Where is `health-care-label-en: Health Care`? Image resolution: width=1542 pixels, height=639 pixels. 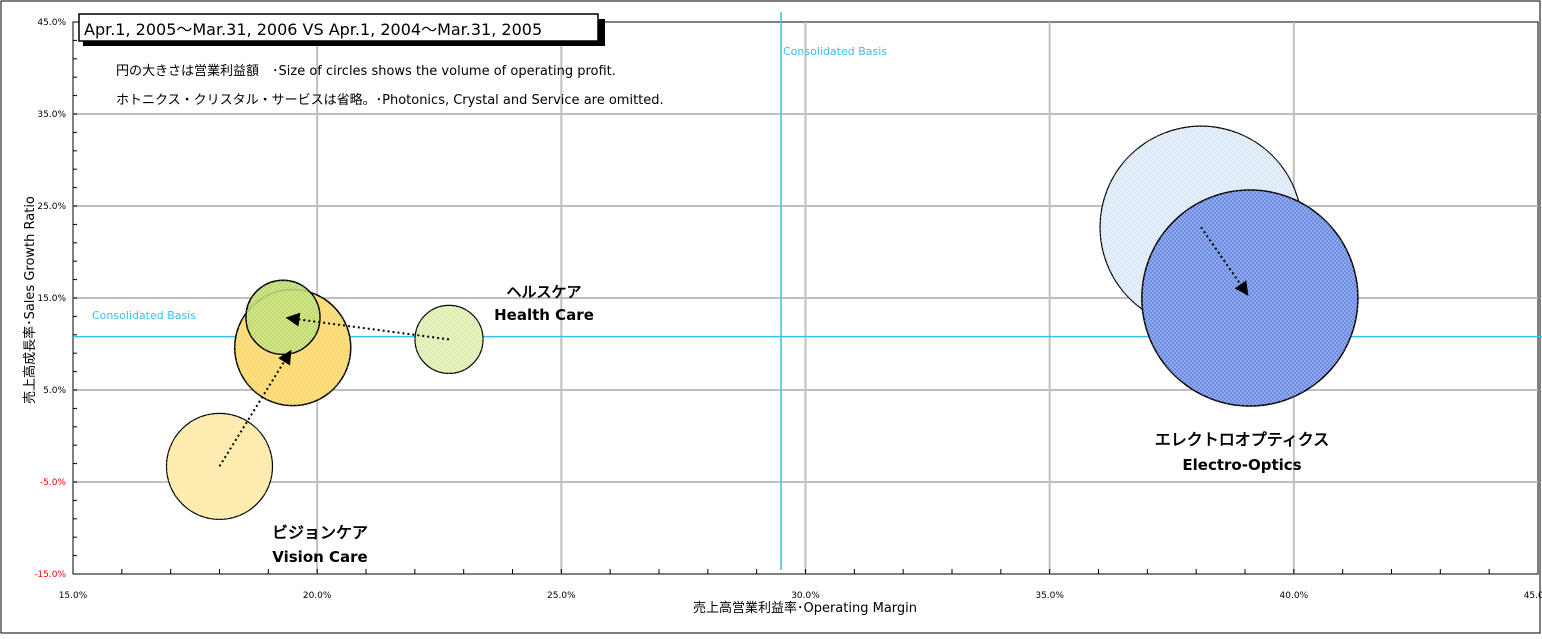
health-care-label-en: Health Care is located at coordinates (544, 315).